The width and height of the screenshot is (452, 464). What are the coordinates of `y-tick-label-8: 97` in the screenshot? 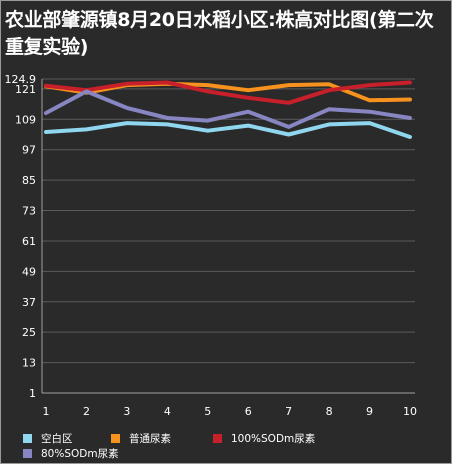 It's located at (29, 150).